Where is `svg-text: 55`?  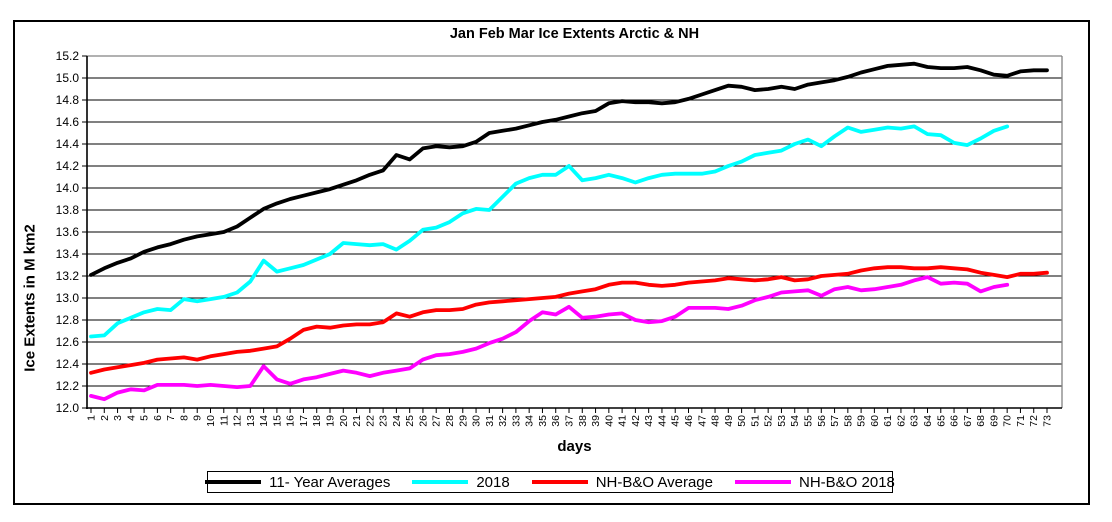 svg-text: 55 is located at coordinates (809, 421).